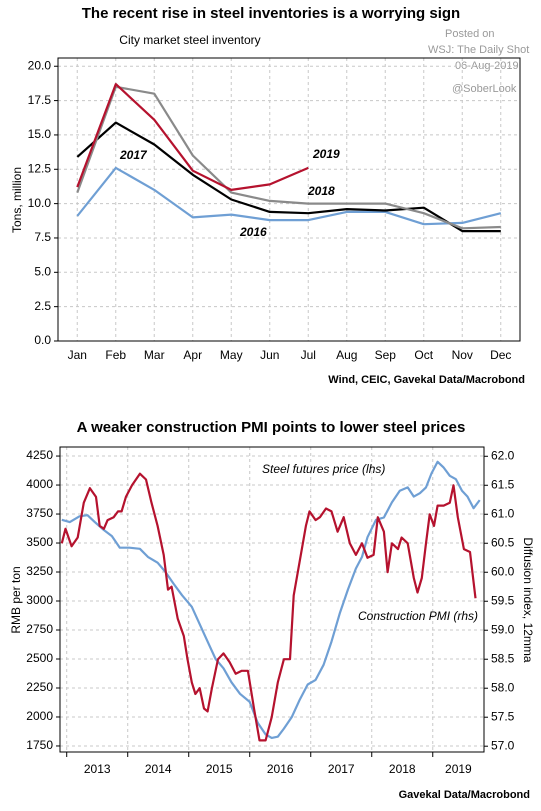 Image resolution: width=541 pixels, height=811 pixels. I want to click on x-tick-label: 2017, so click(341, 769).